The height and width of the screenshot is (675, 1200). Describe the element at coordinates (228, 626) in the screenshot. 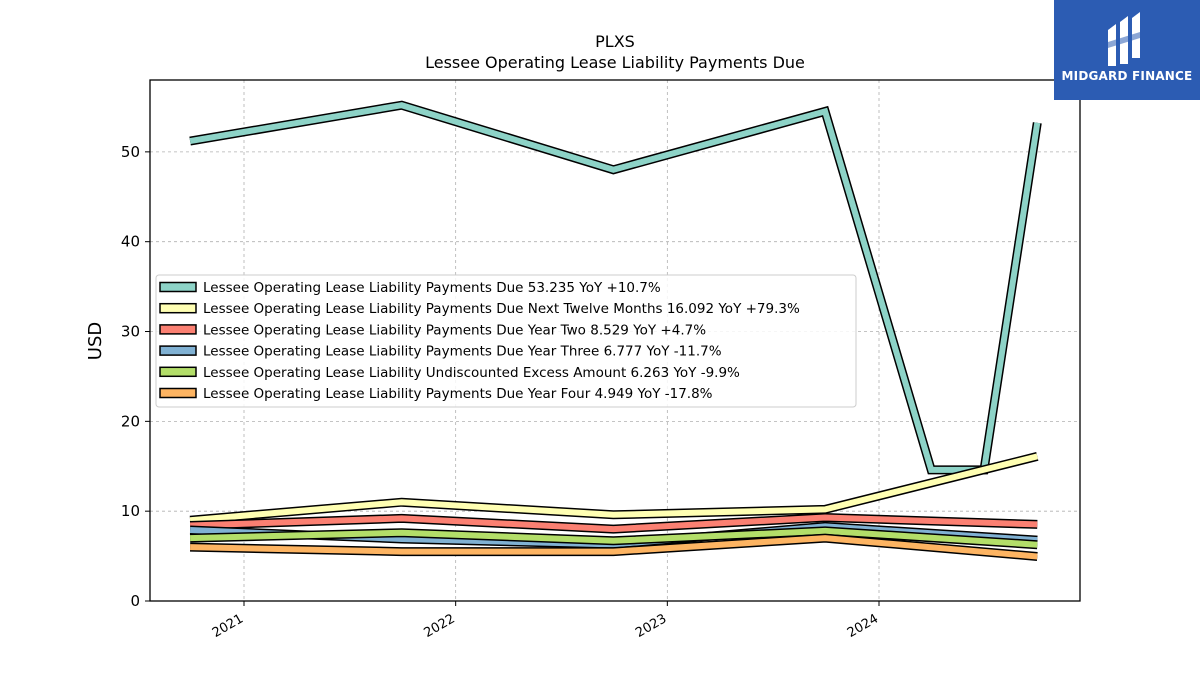

I see `x-tick-label: 2021` at that location.